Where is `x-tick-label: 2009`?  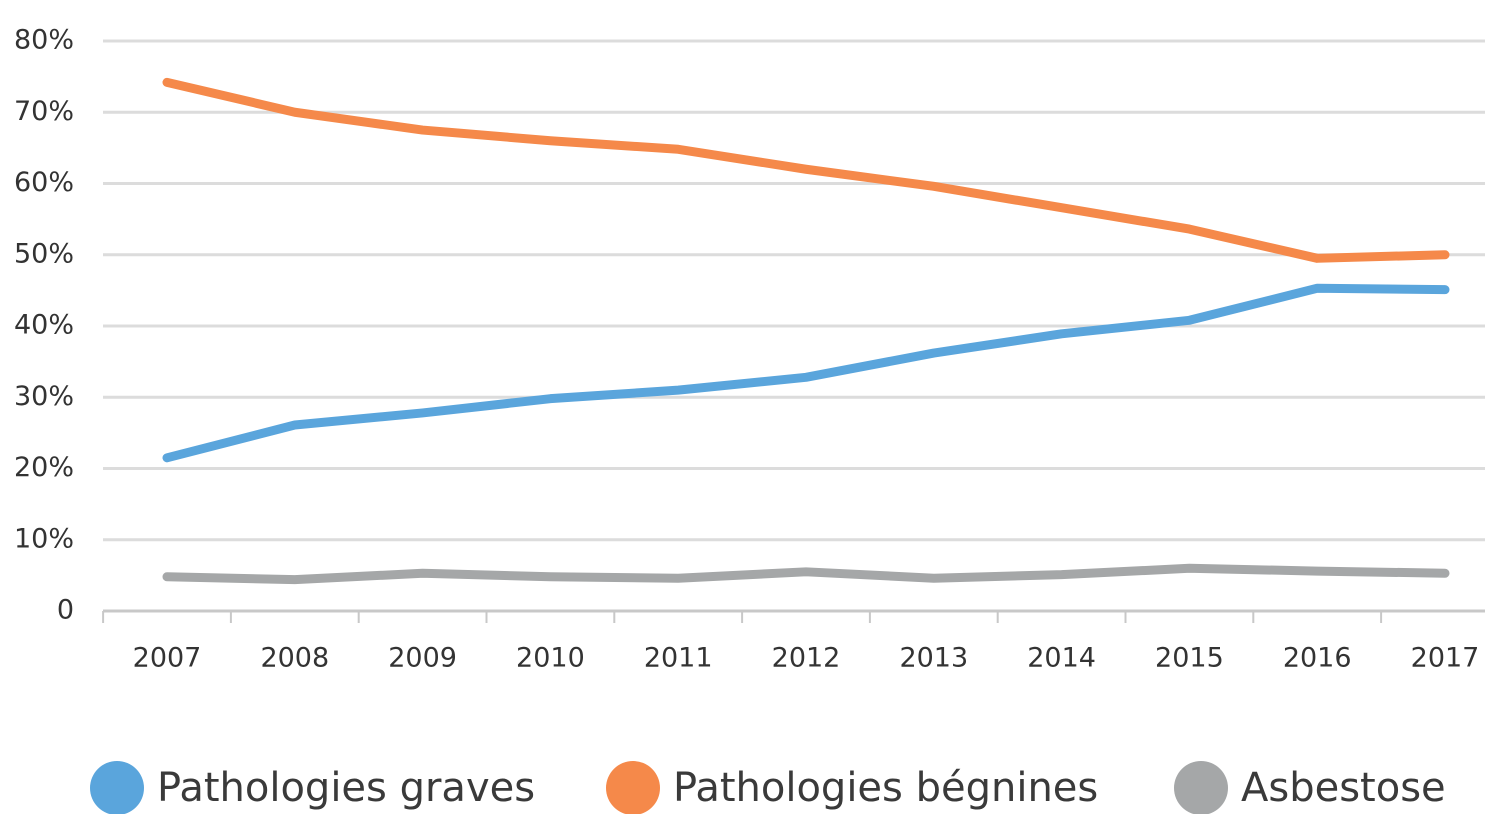
x-tick-label: 2009 is located at coordinates (422, 658).